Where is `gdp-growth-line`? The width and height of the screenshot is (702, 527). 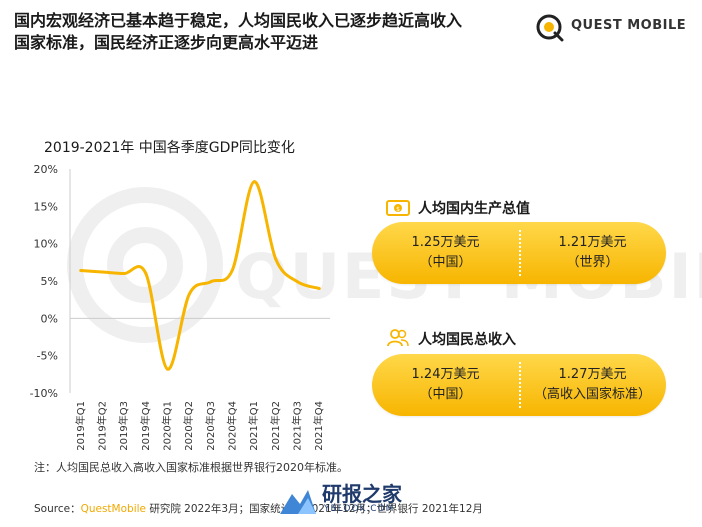 gdp-growth-line is located at coordinates (200, 275).